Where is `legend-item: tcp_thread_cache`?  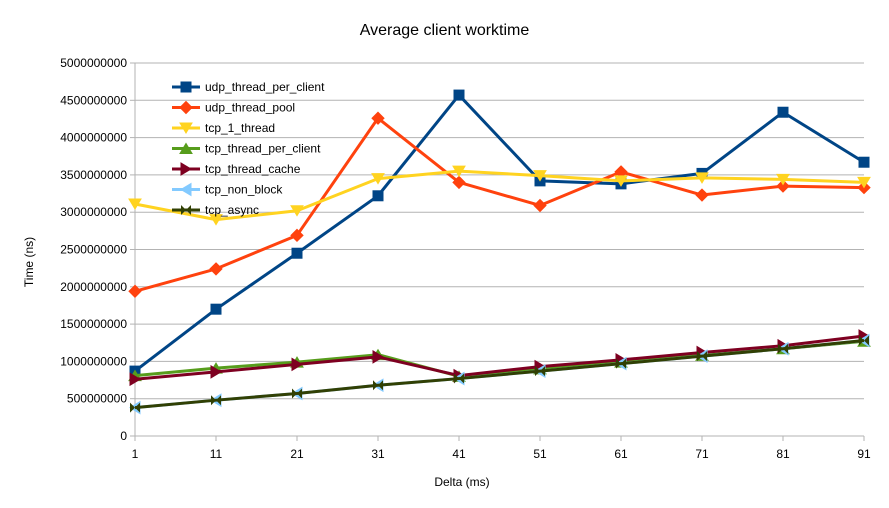 legend-item: tcp_thread_cache is located at coordinates (236, 169).